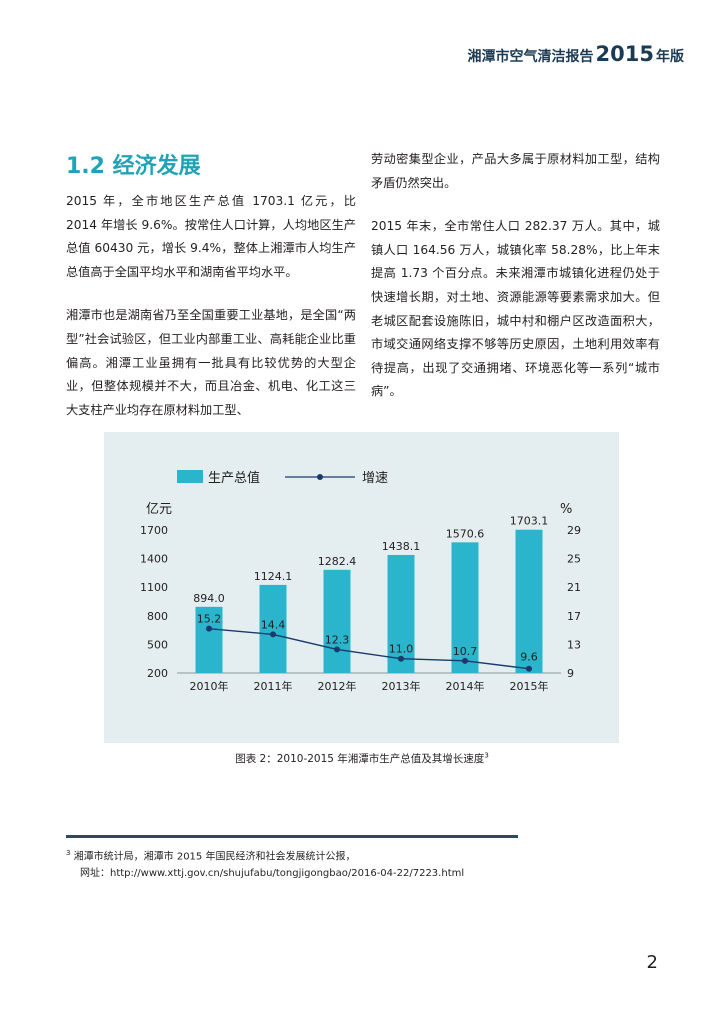 The image size is (724, 1024). Describe the element at coordinates (530, 57) in the screenshot. I see `header-title-prefix: 湘潭市空气清洁报告` at that location.